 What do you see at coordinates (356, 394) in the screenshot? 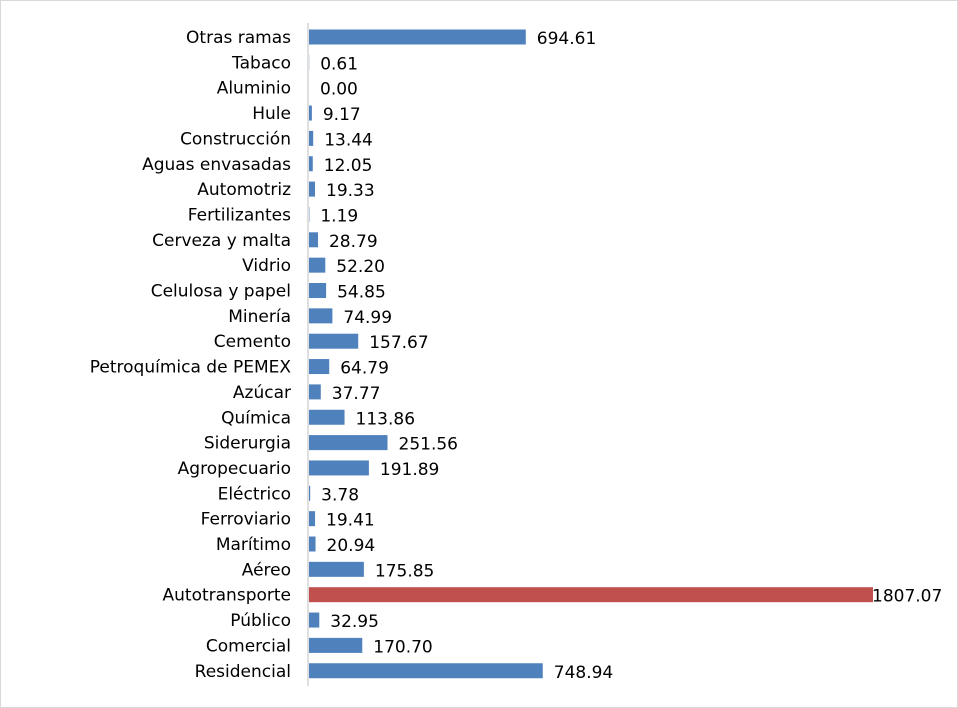
I see `value-label: 37.77` at bounding box center [356, 394].